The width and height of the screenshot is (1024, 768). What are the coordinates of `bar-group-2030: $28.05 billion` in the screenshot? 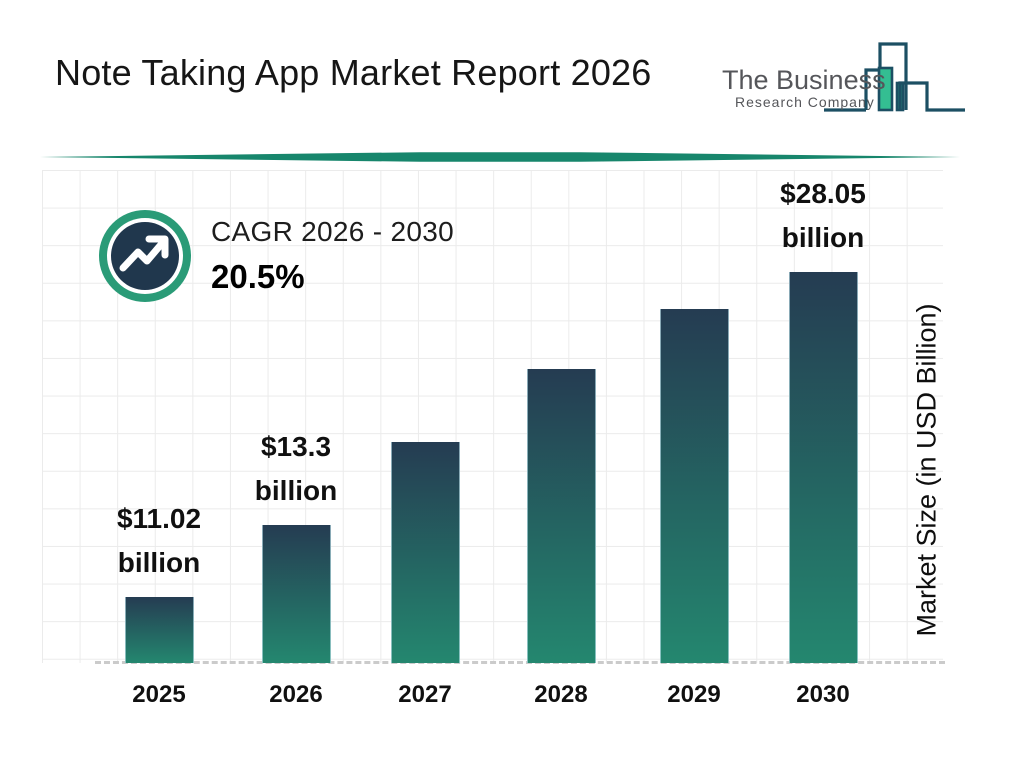 It's located at (823, 417).